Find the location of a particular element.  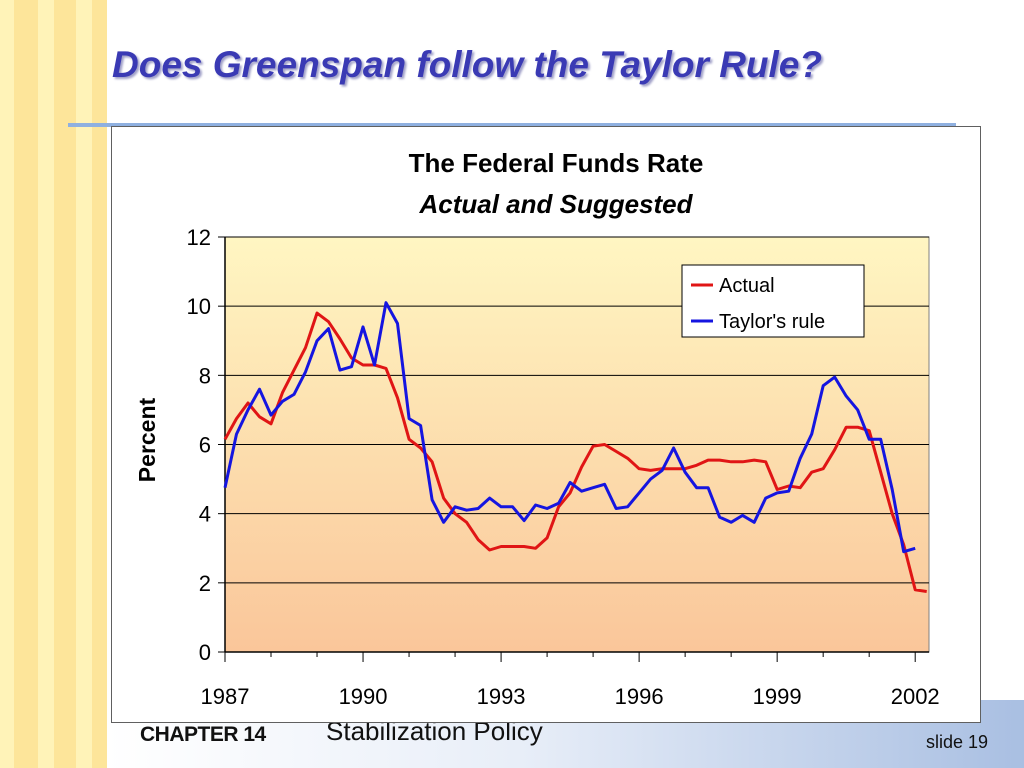

y-tick-label: 10 is located at coordinates (199, 306).